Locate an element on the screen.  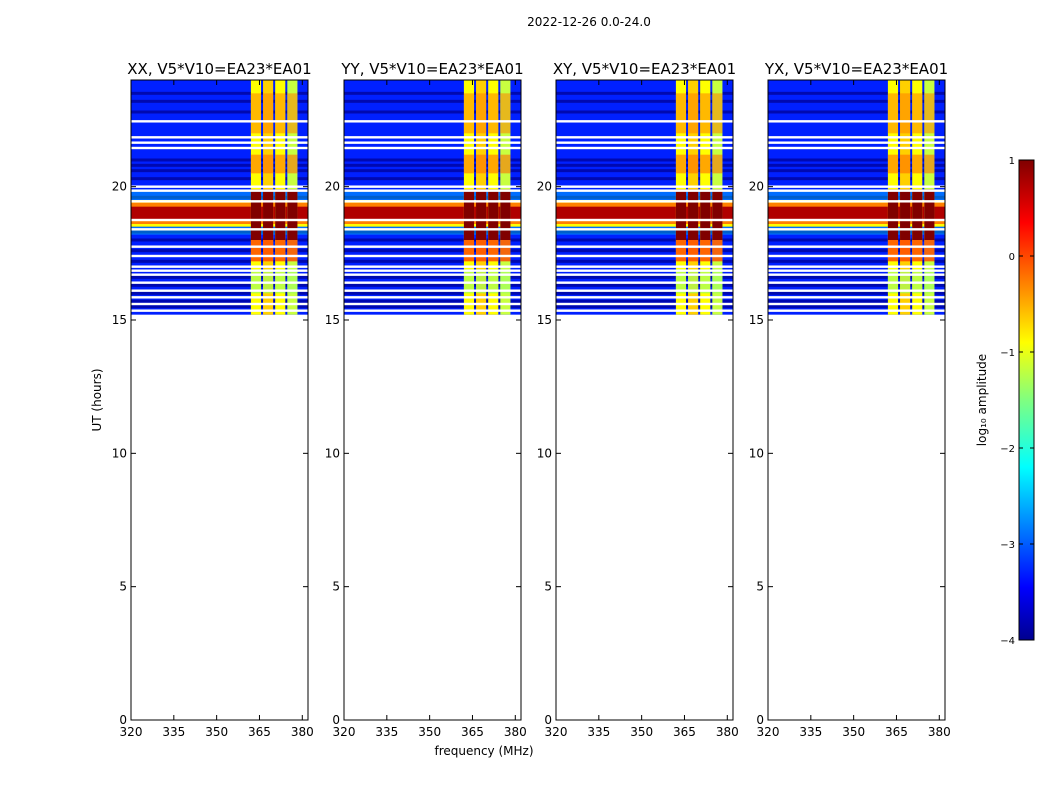
colorbar-tick-label: 0 is located at coordinates (1012, 257).